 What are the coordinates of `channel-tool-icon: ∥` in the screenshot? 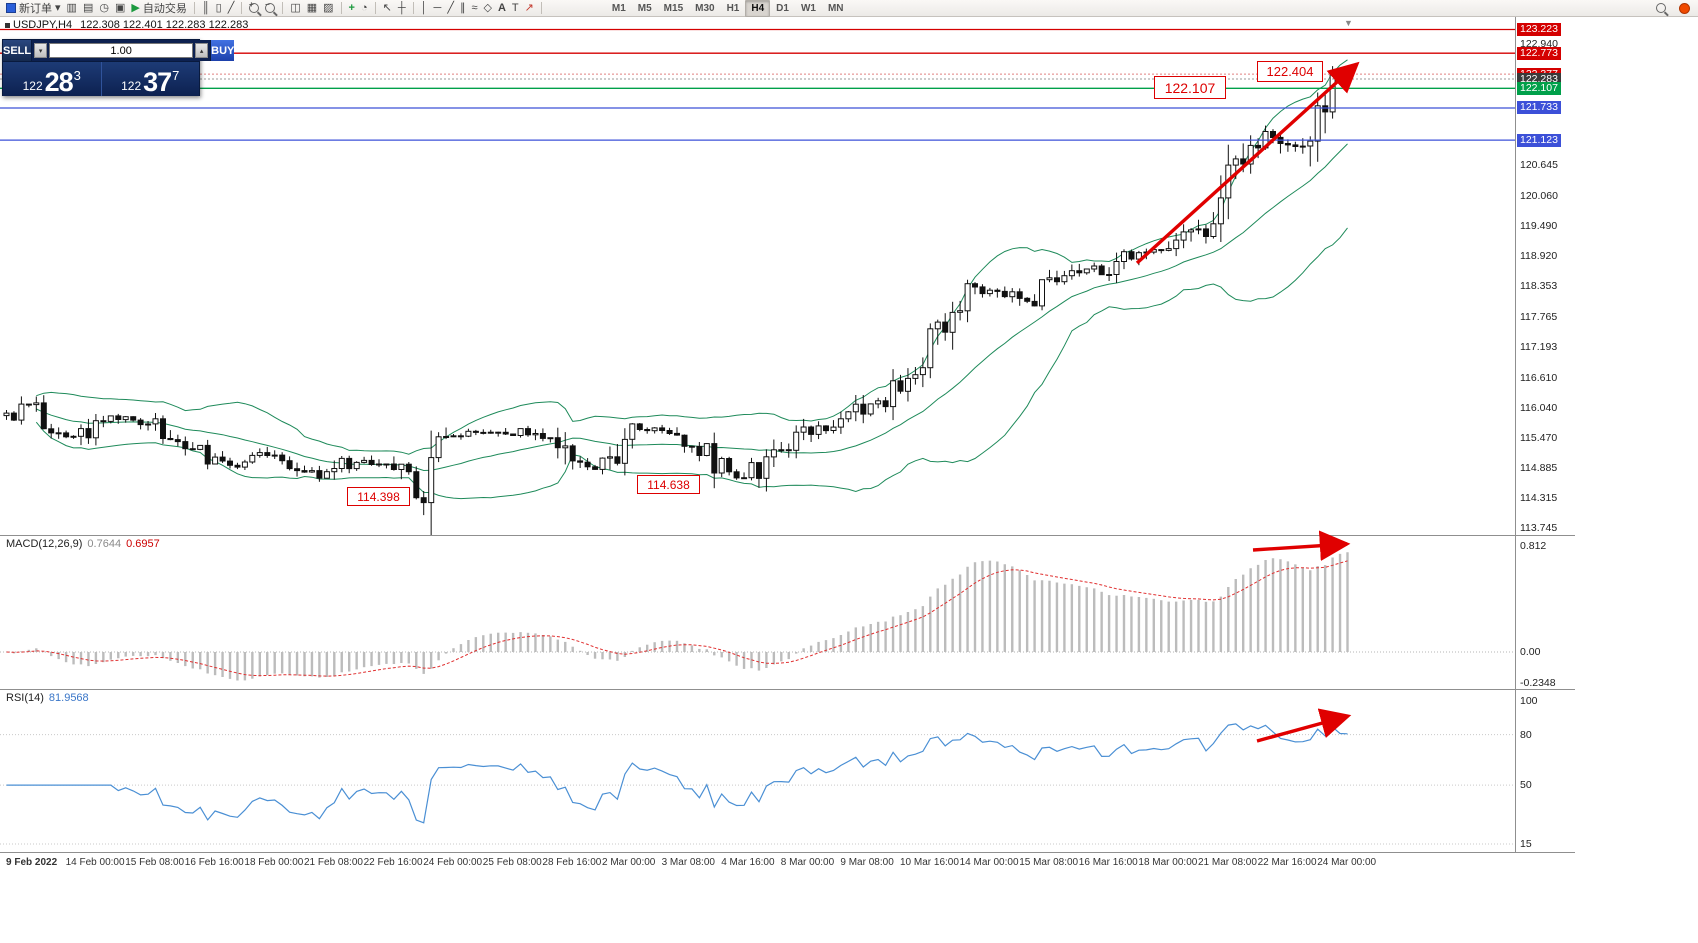 It's located at (462, 7).